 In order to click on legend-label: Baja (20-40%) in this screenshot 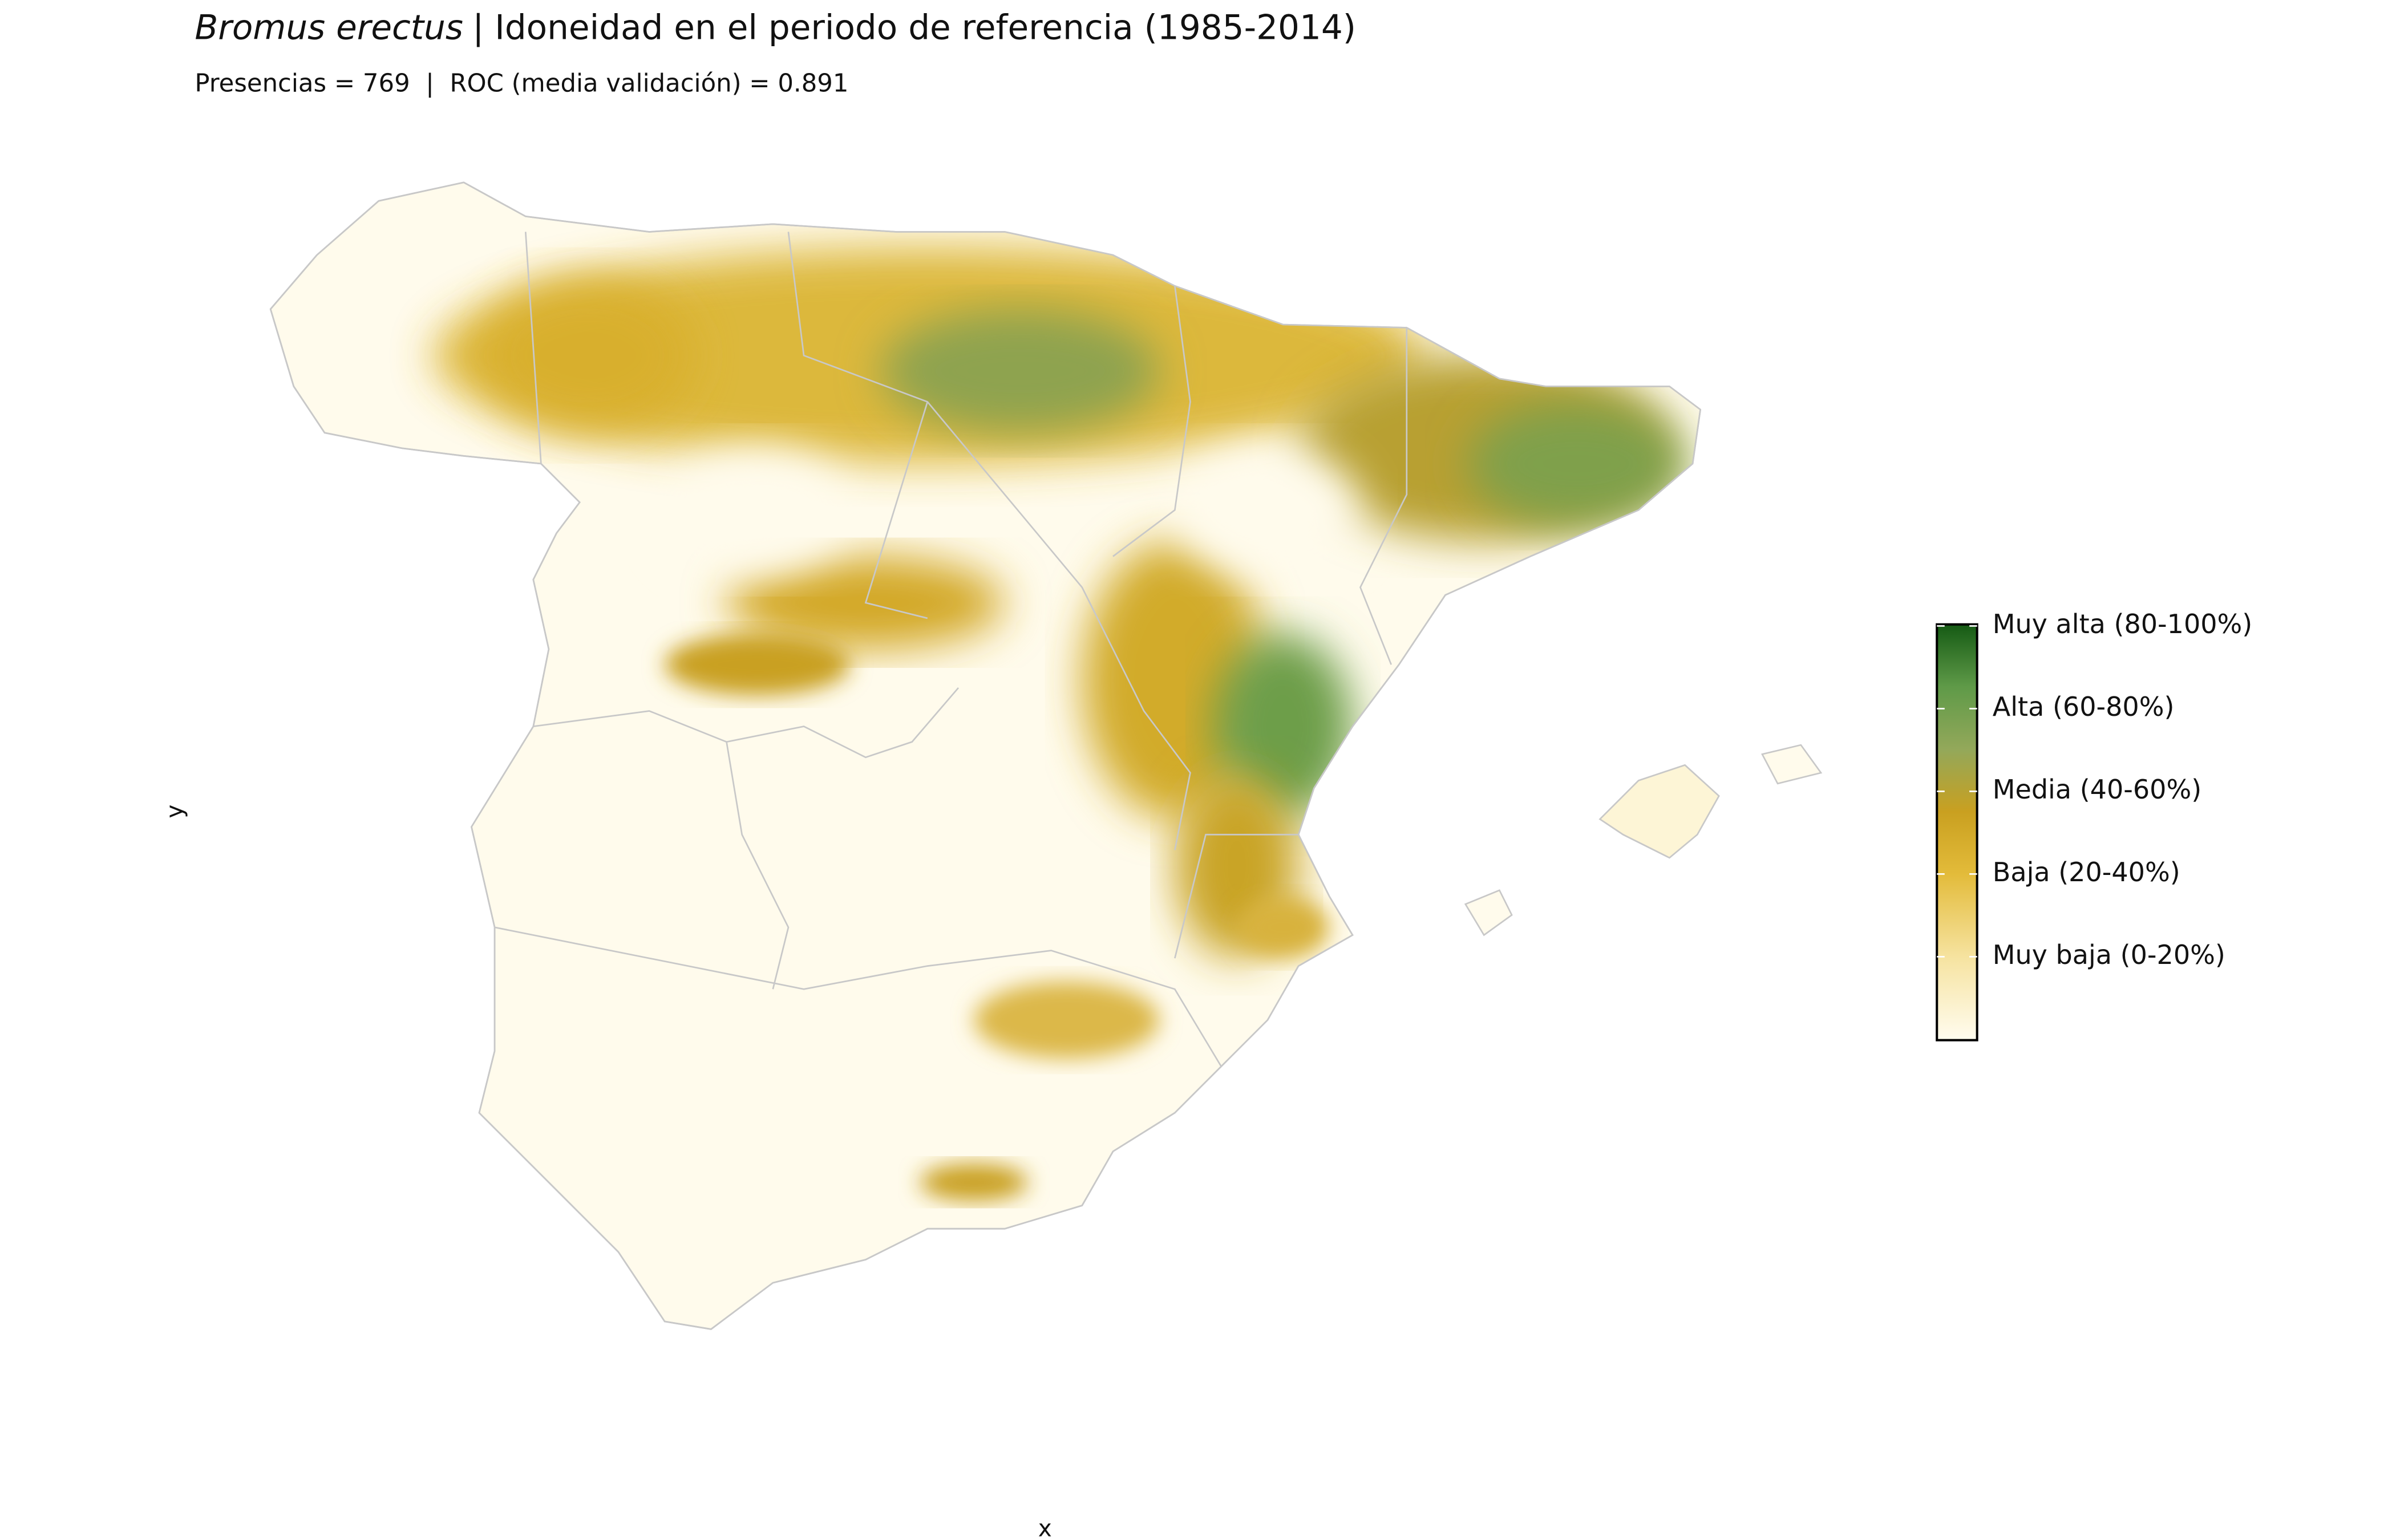, I will do `click(2086, 872)`.